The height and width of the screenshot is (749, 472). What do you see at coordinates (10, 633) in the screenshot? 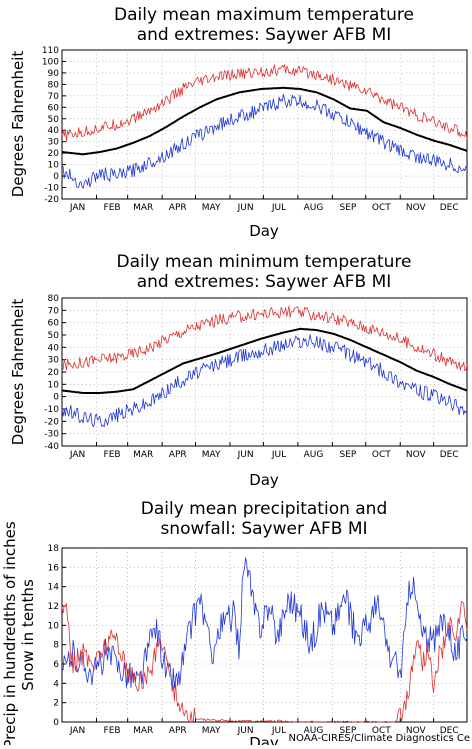
I see `chart-3-y-label-line1: Precip in hundredths of inches` at bounding box center [10, 633].